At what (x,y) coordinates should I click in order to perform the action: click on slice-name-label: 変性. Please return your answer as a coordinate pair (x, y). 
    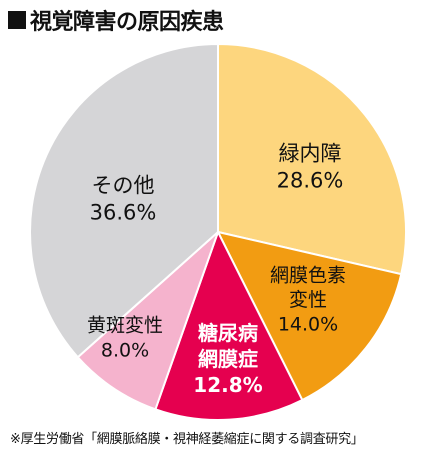
    Looking at the image, I should click on (308, 300).